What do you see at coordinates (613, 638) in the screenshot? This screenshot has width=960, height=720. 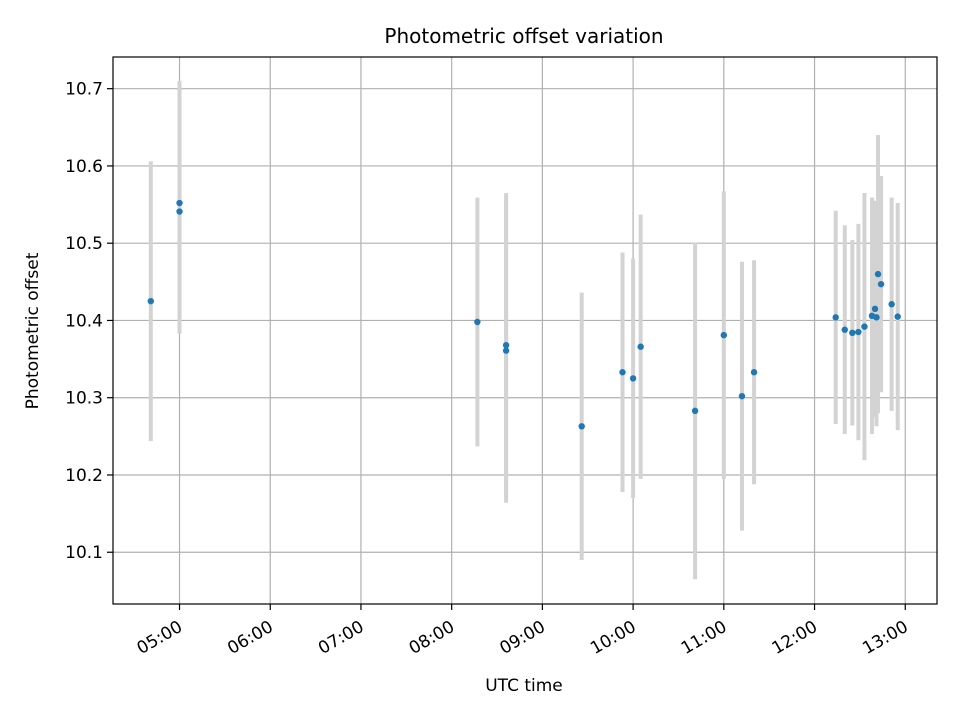 I see `x-tick-label: 10:00` at bounding box center [613, 638].